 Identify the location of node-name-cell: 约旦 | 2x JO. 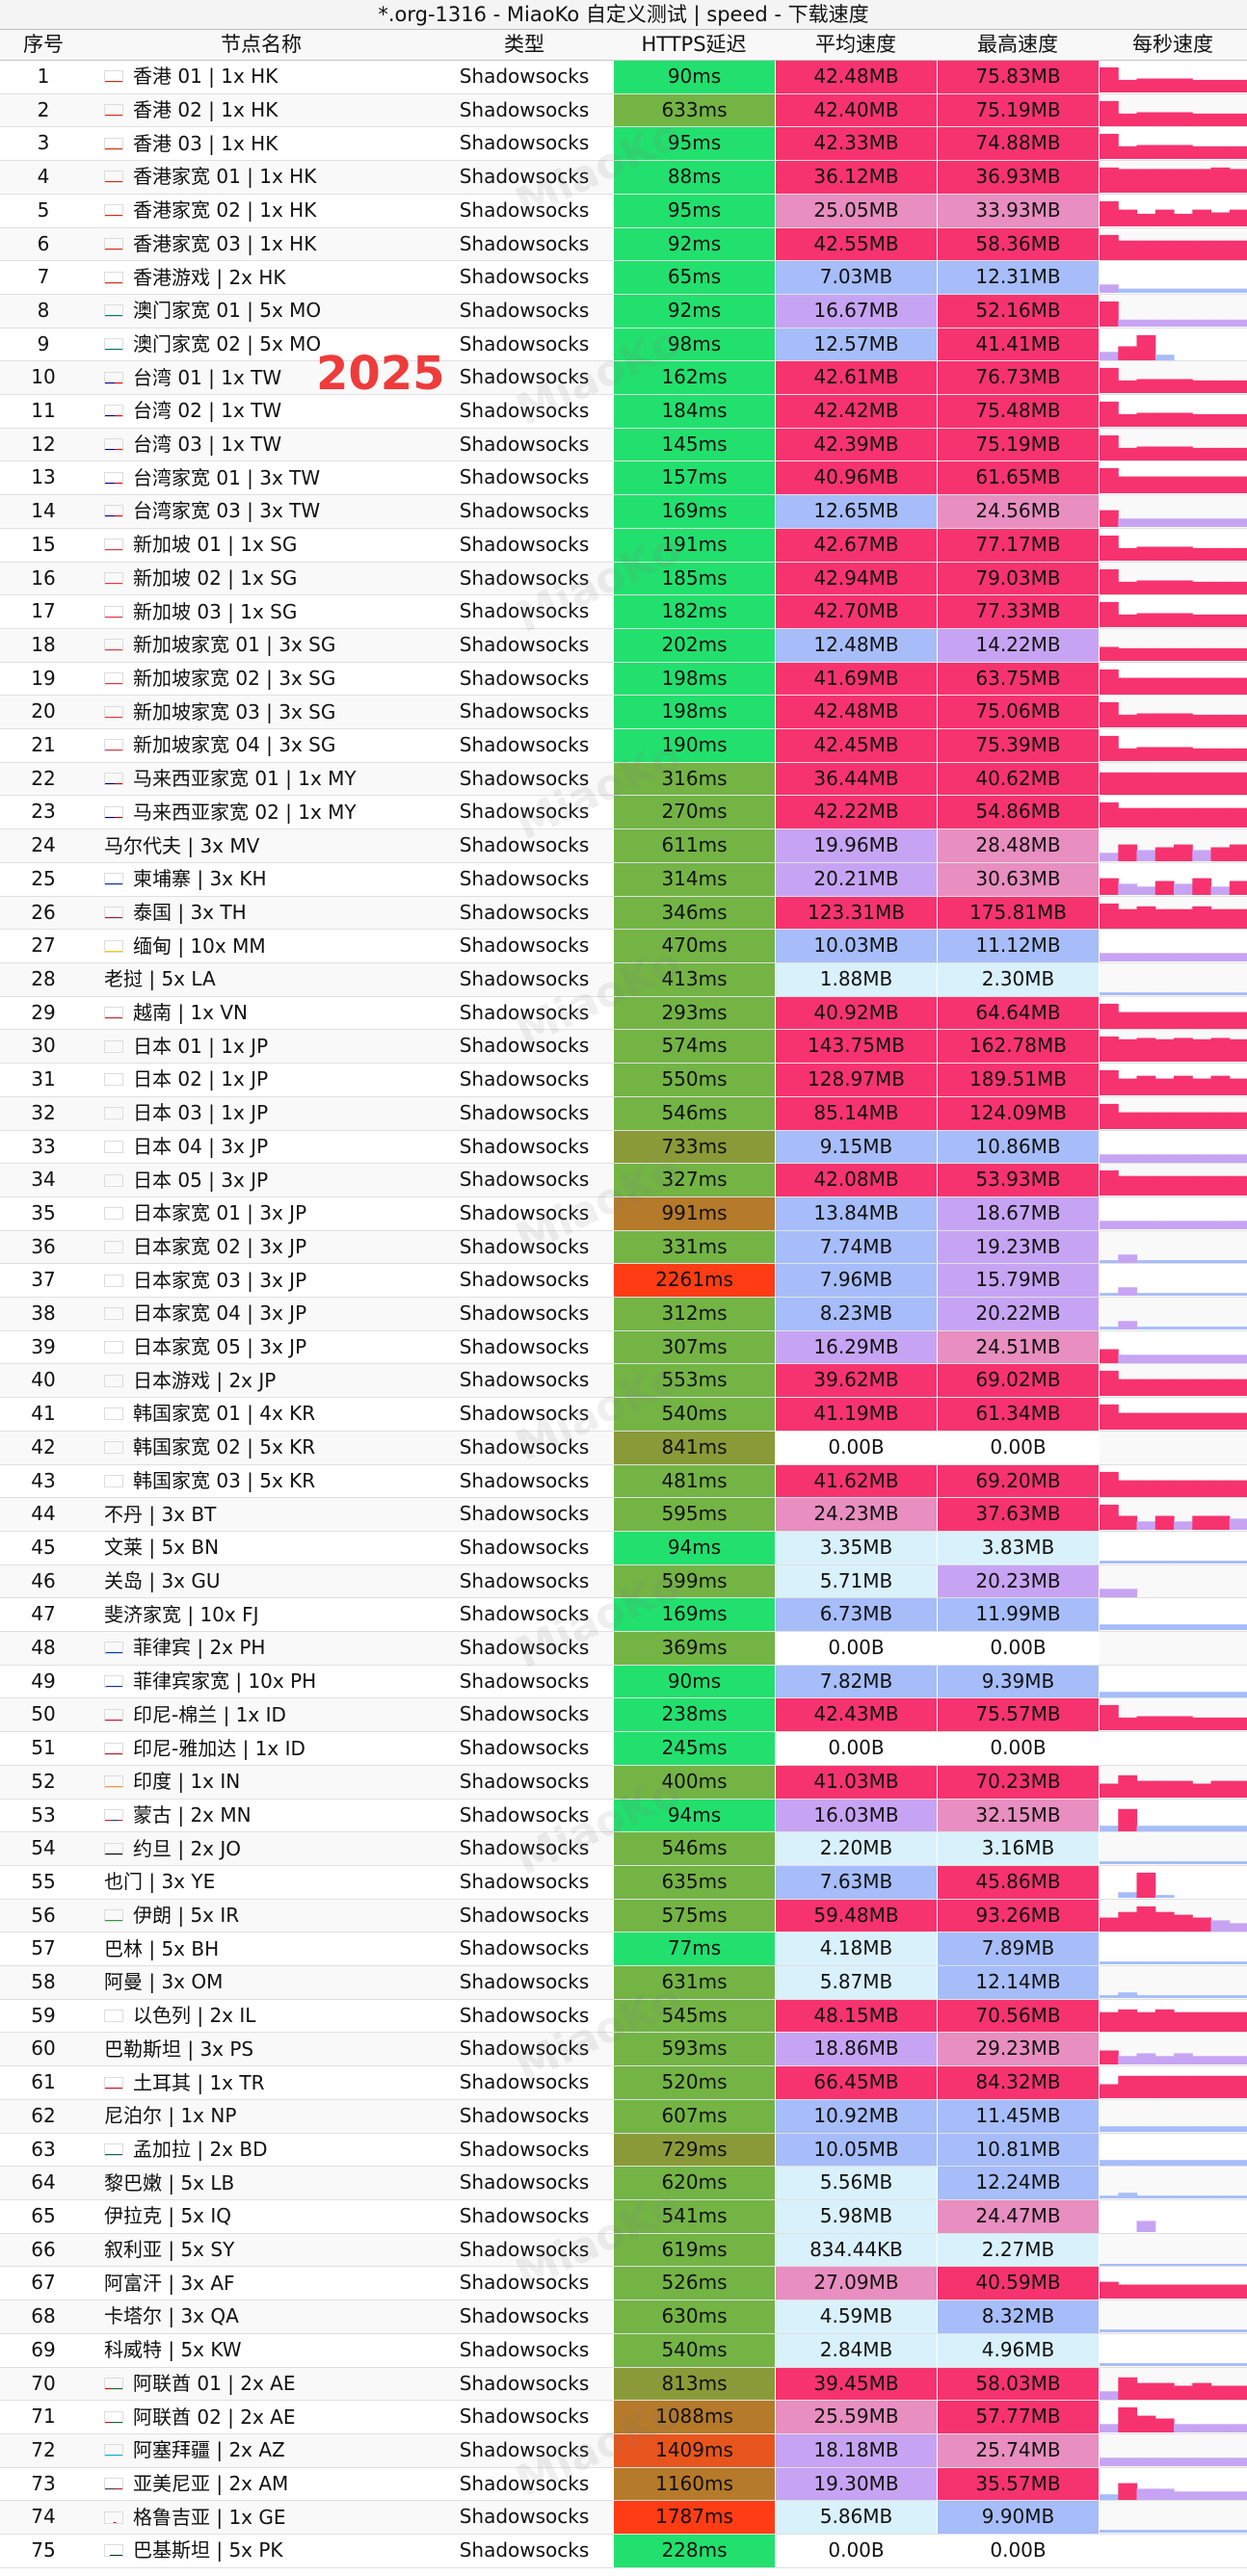
(261, 1849).